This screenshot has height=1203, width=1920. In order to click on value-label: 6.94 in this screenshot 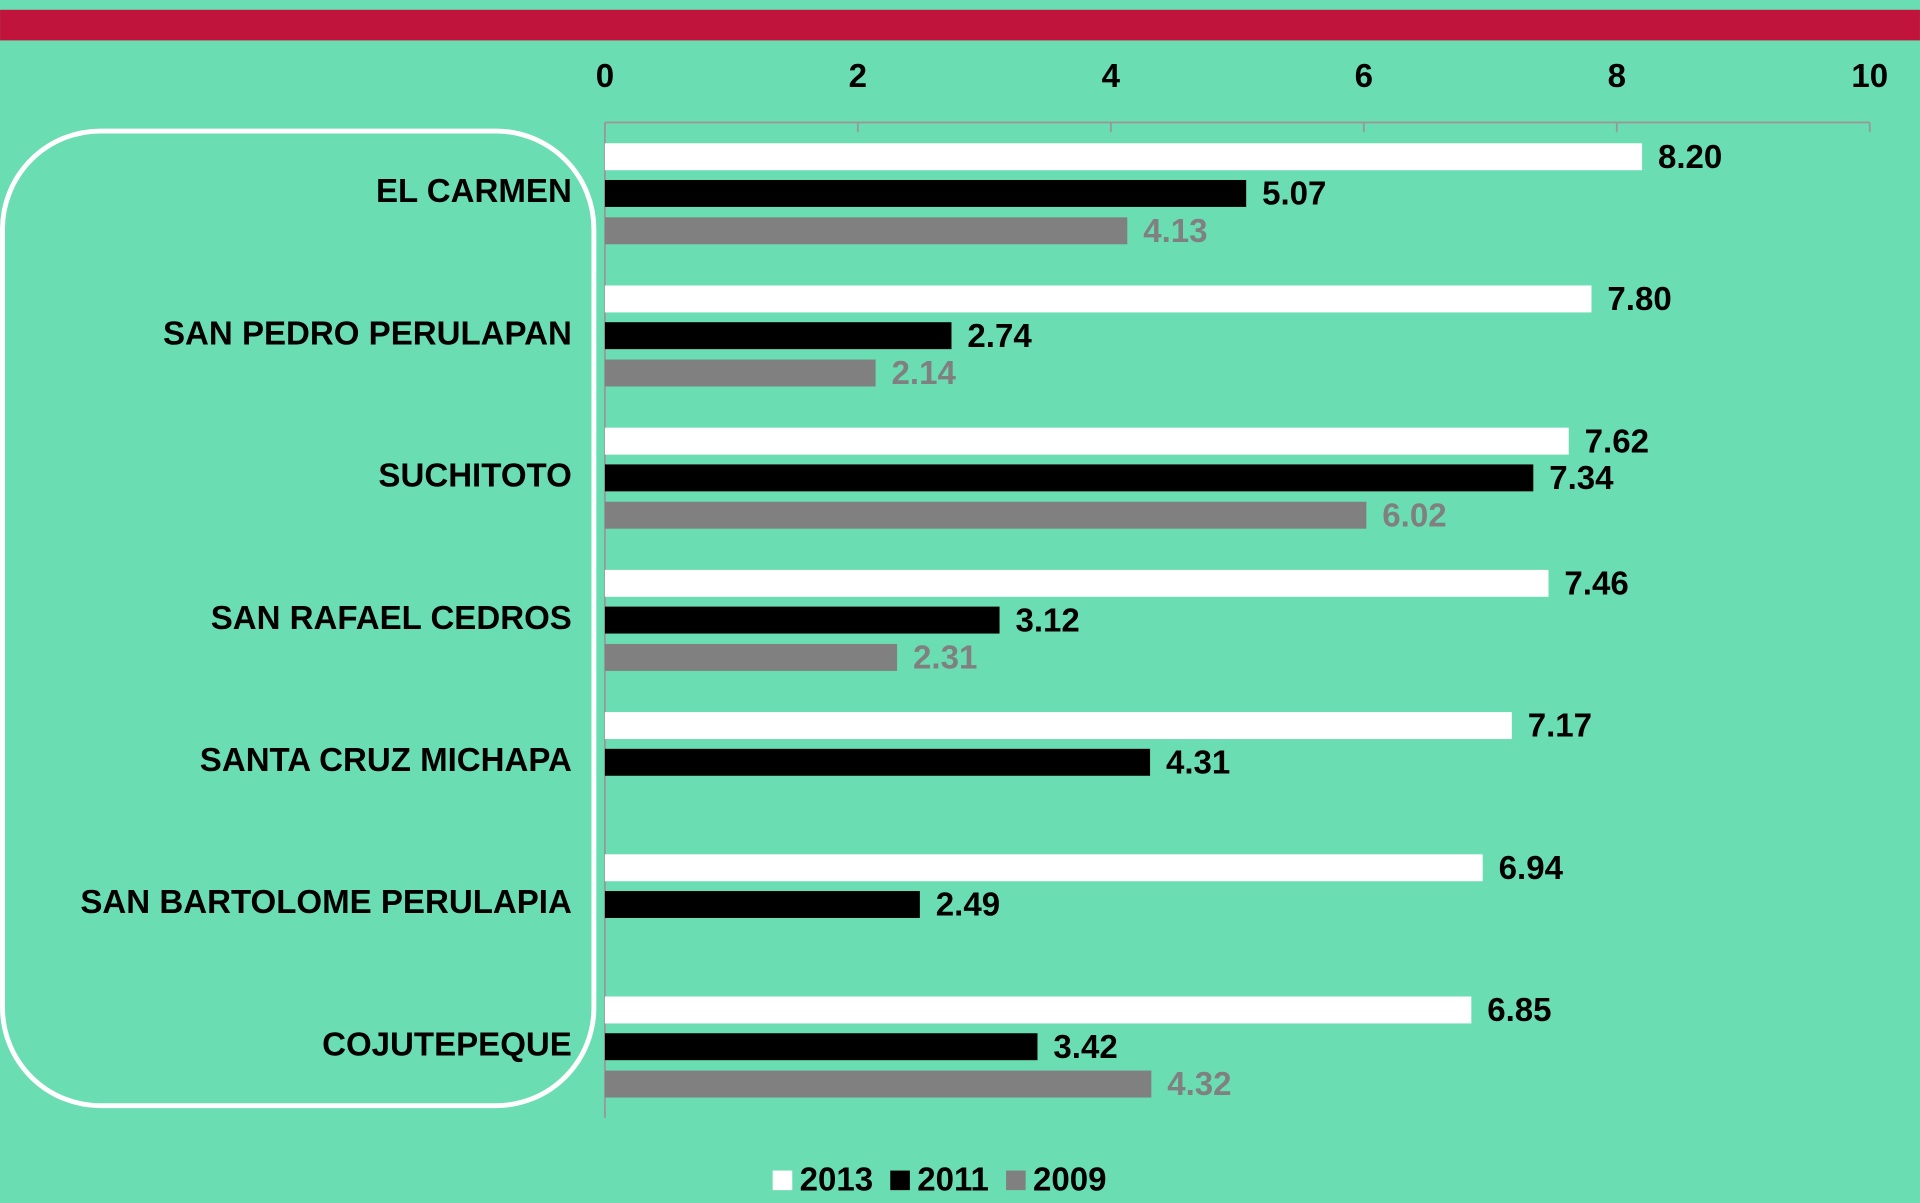, I will do `click(1531, 868)`.